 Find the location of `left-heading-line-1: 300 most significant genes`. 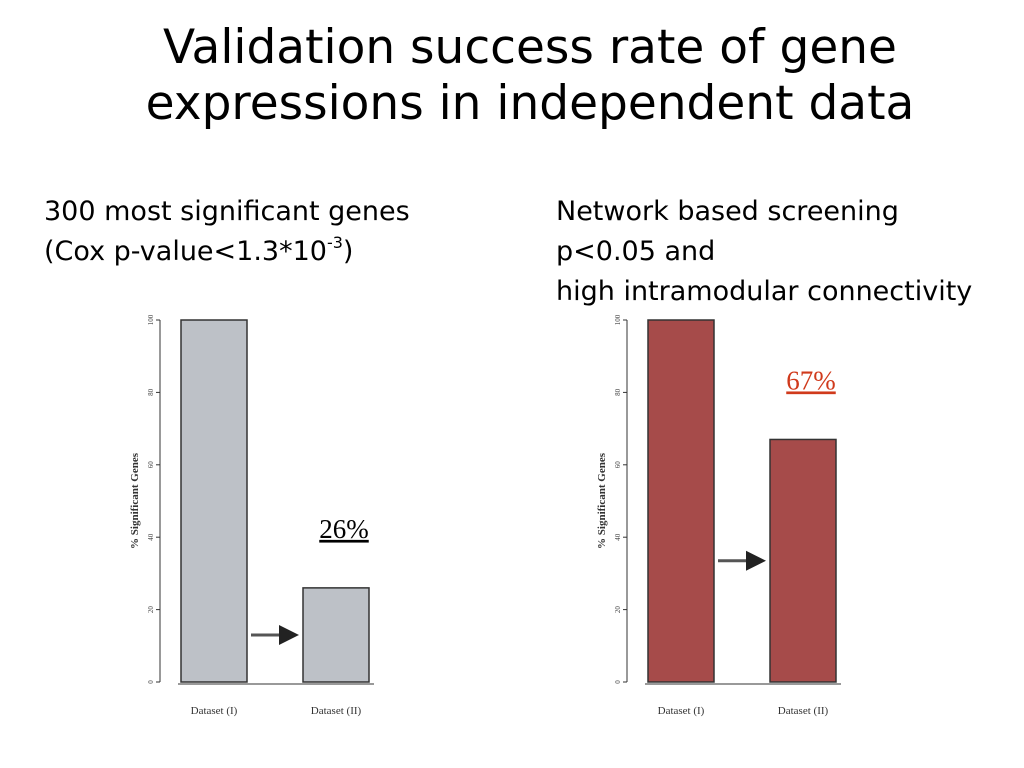

left-heading-line-1: 300 most significant genes is located at coordinates (227, 211).